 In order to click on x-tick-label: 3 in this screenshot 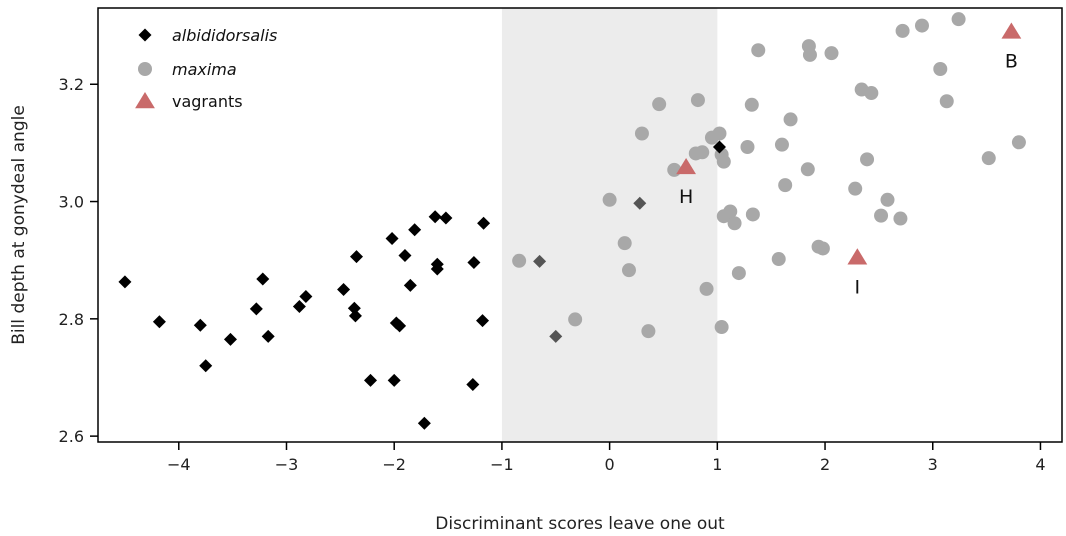, I will do `click(933, 464)`.